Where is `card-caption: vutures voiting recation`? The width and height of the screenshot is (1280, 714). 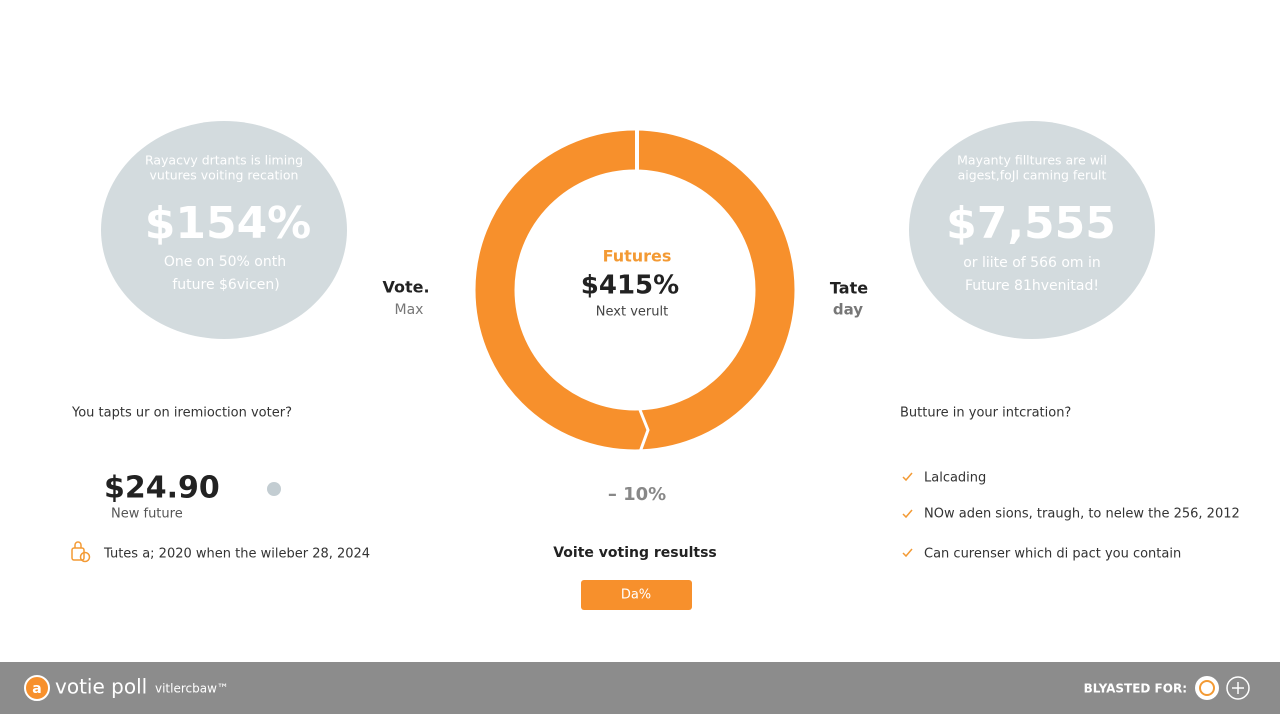
card-caption: vutures voiting recation is located at coordinates (224, 175).